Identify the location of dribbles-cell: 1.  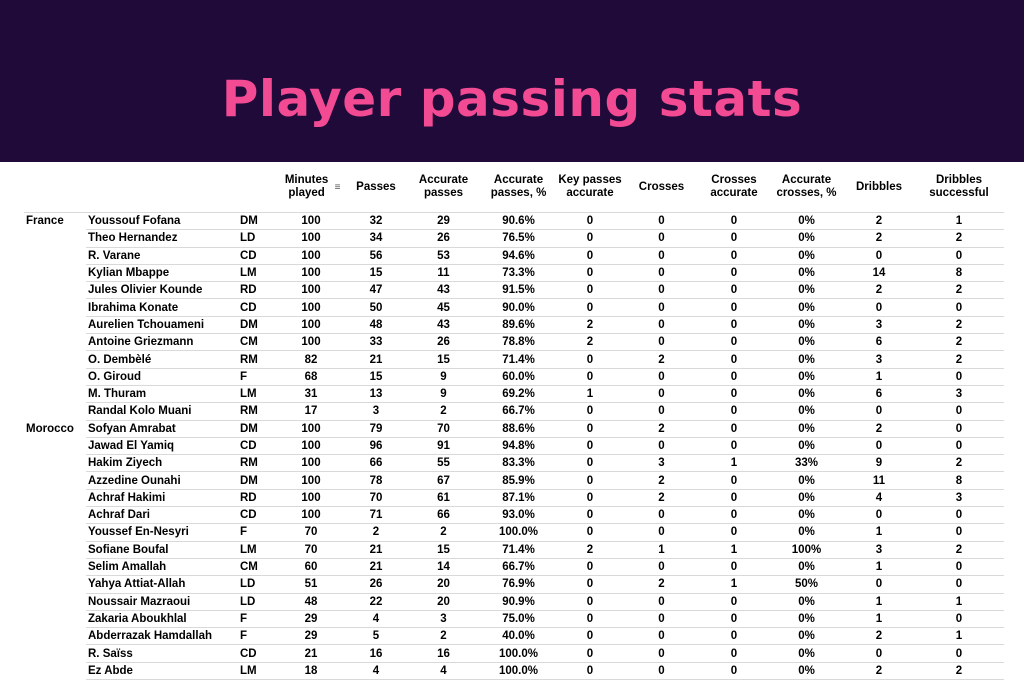
(879, 377).